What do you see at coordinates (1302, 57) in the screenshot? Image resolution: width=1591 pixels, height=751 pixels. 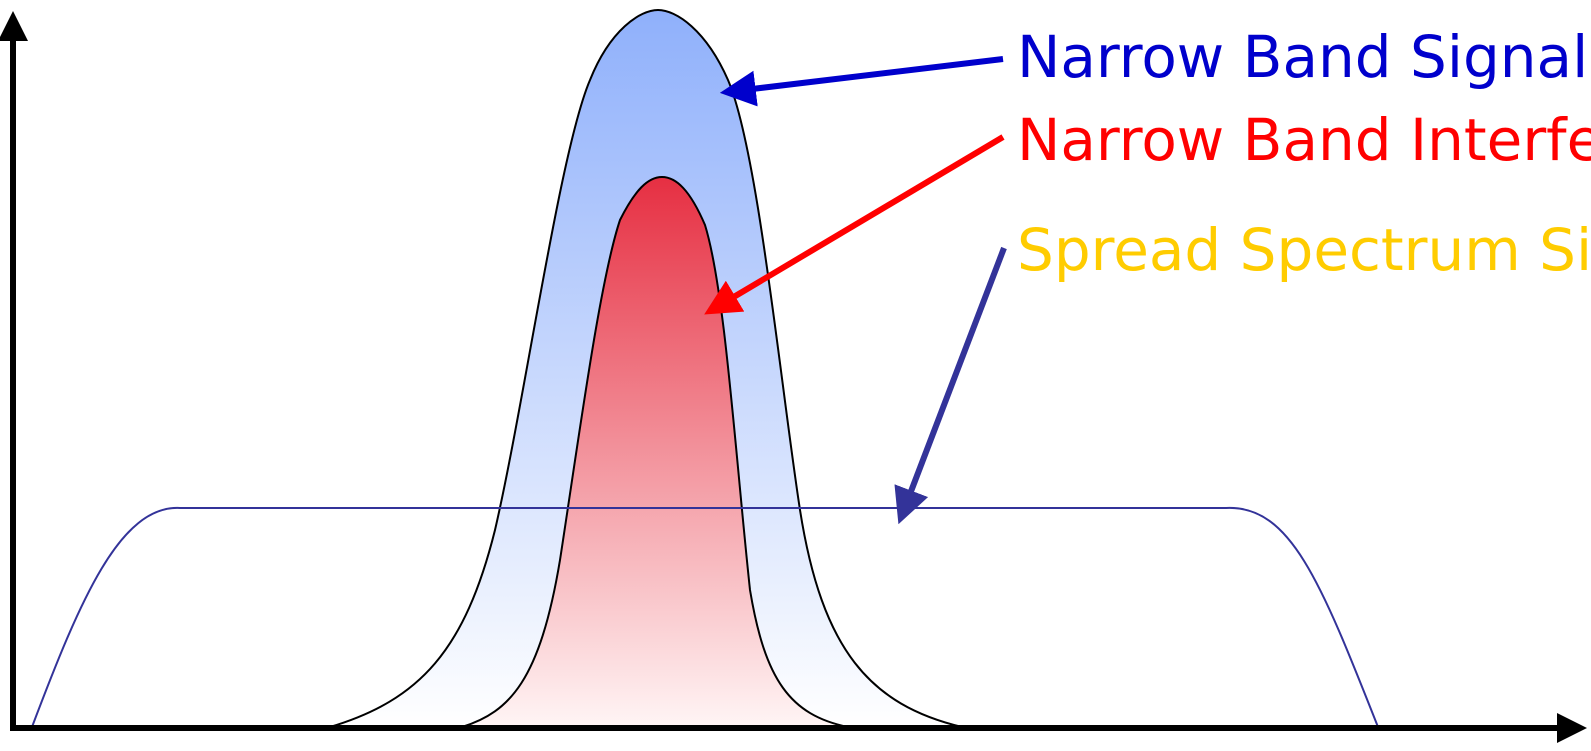 I see `narrow-band-signal-label: Narrow Band Signal` at bounding box center [1302, 57].